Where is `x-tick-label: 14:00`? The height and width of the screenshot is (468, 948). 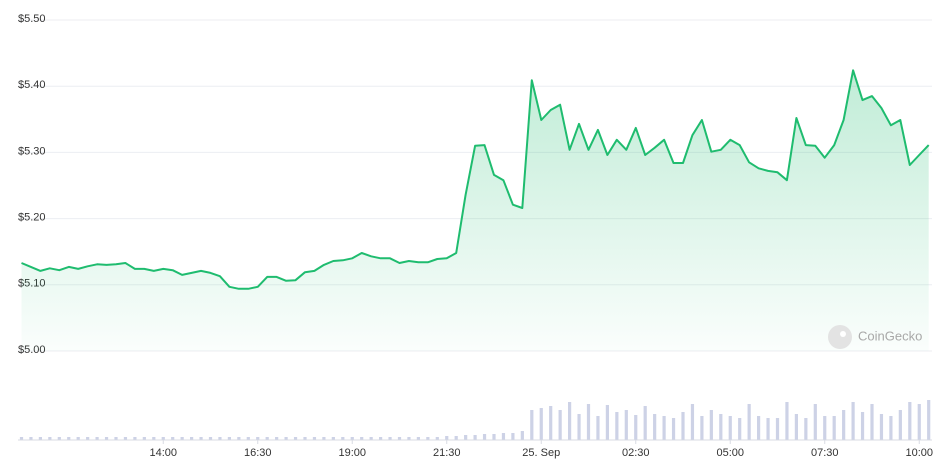 x-tick-label: 14:00 is located at coordinates (163, 453).